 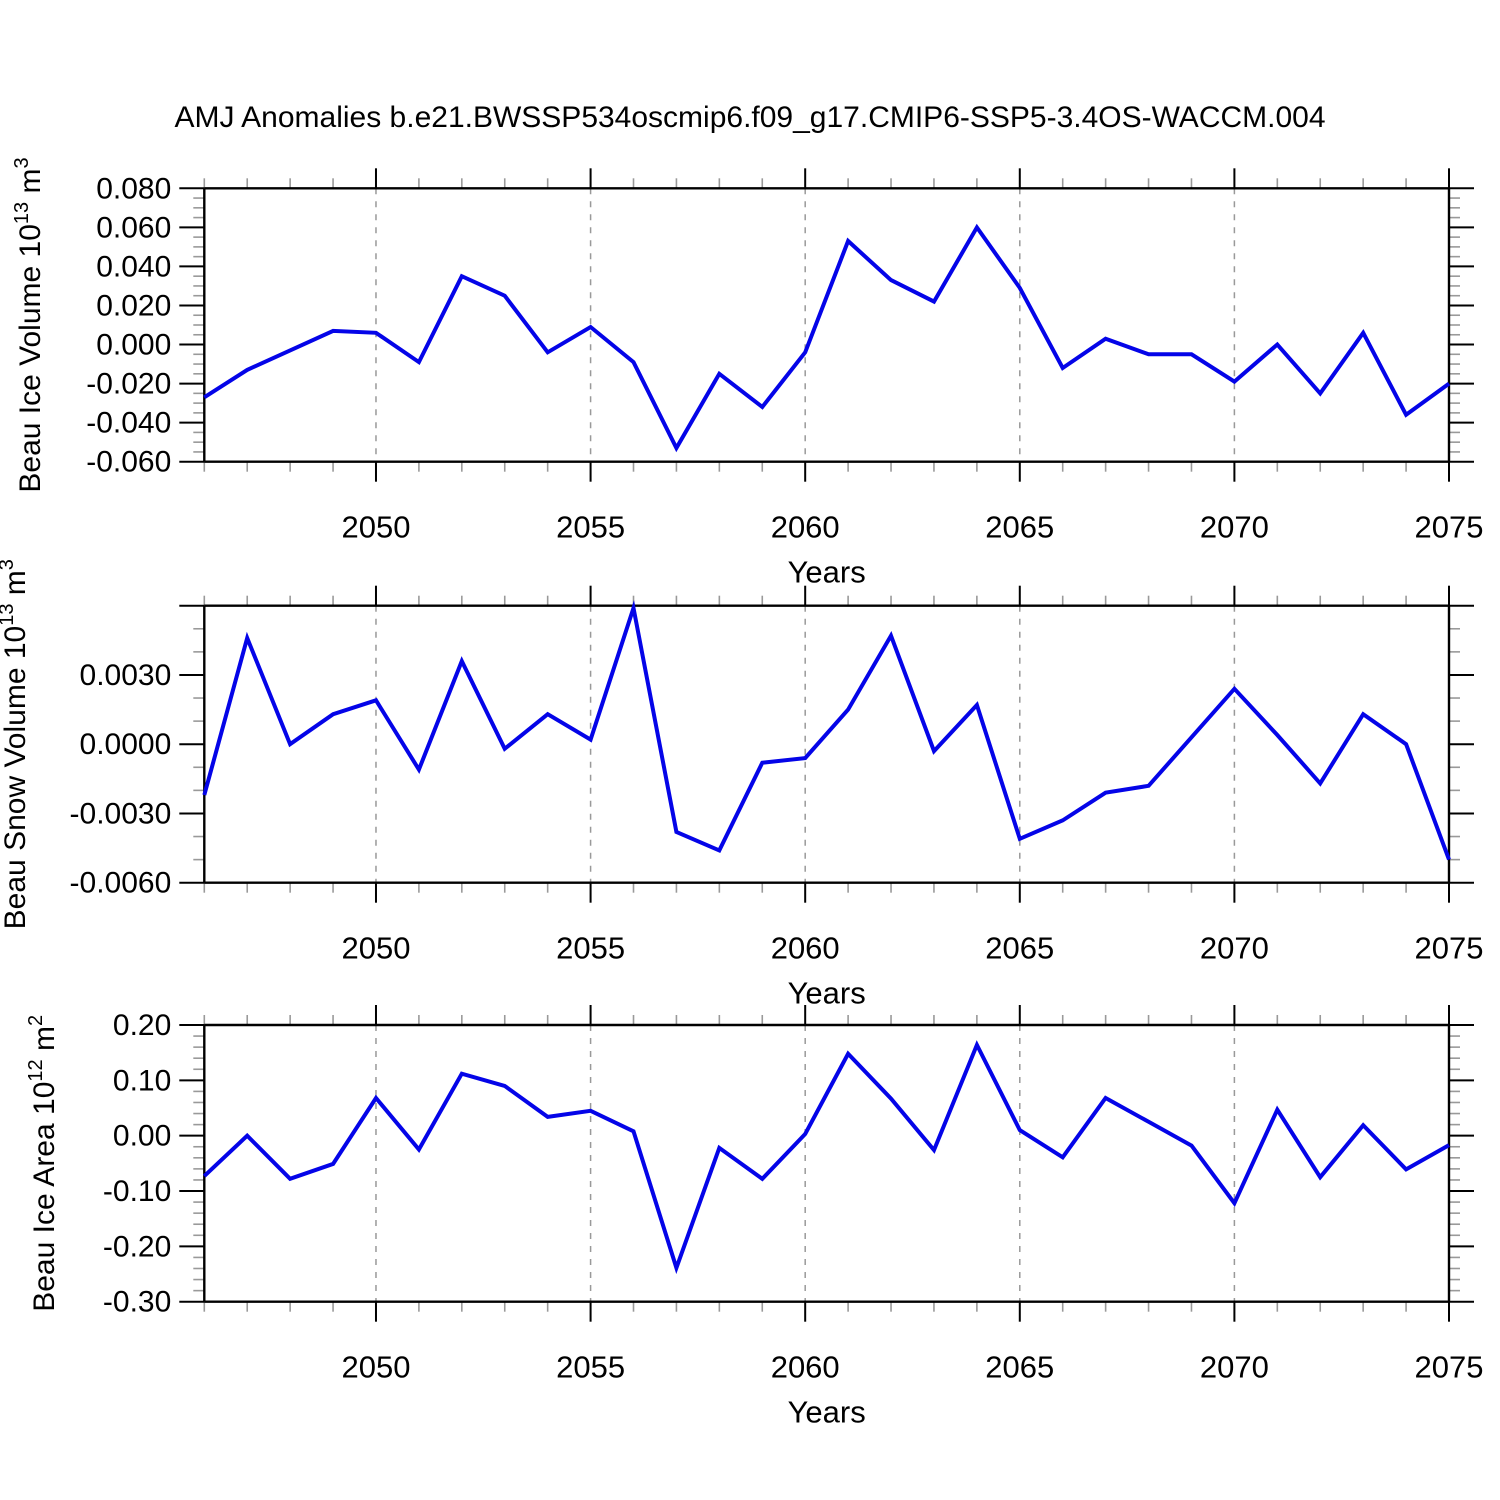 I want to click on y-axis-title-beau-ice-volume: Beau Ice Volume 1013 m3, so click(x=29, y=324).